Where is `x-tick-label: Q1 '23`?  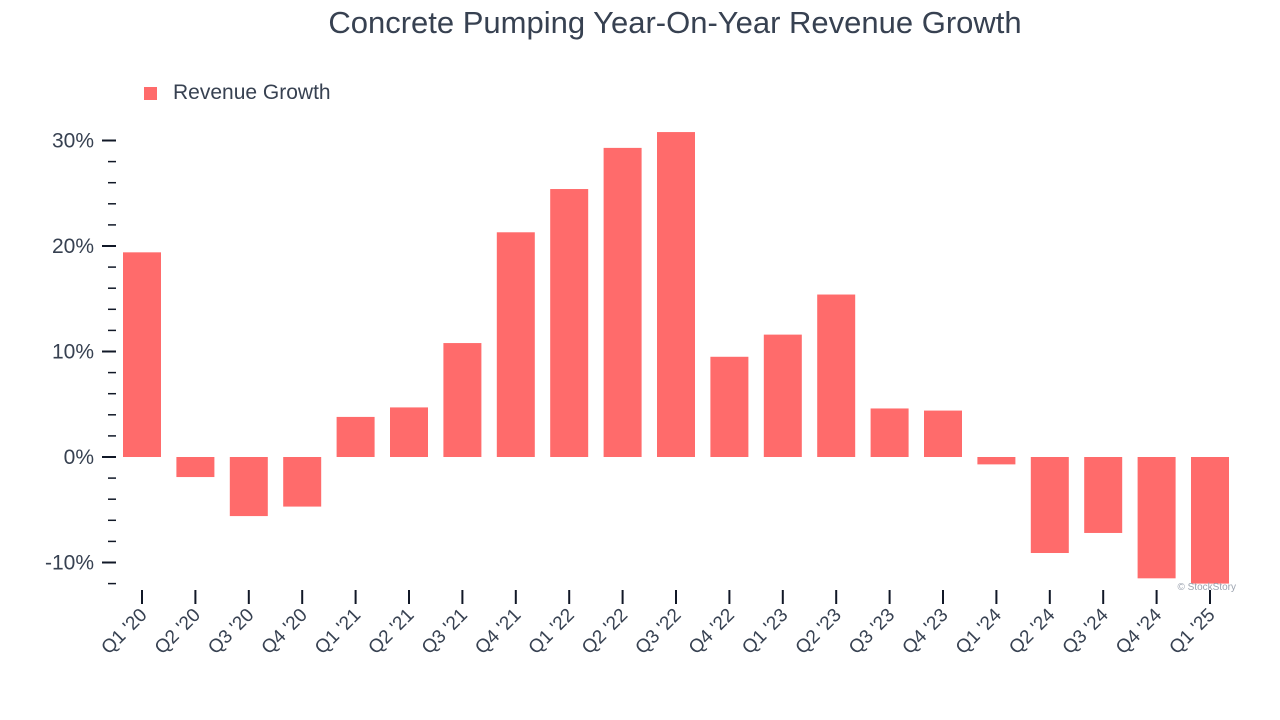
x-tick-label: Q1 '23 is located at coordinates (765, 632).